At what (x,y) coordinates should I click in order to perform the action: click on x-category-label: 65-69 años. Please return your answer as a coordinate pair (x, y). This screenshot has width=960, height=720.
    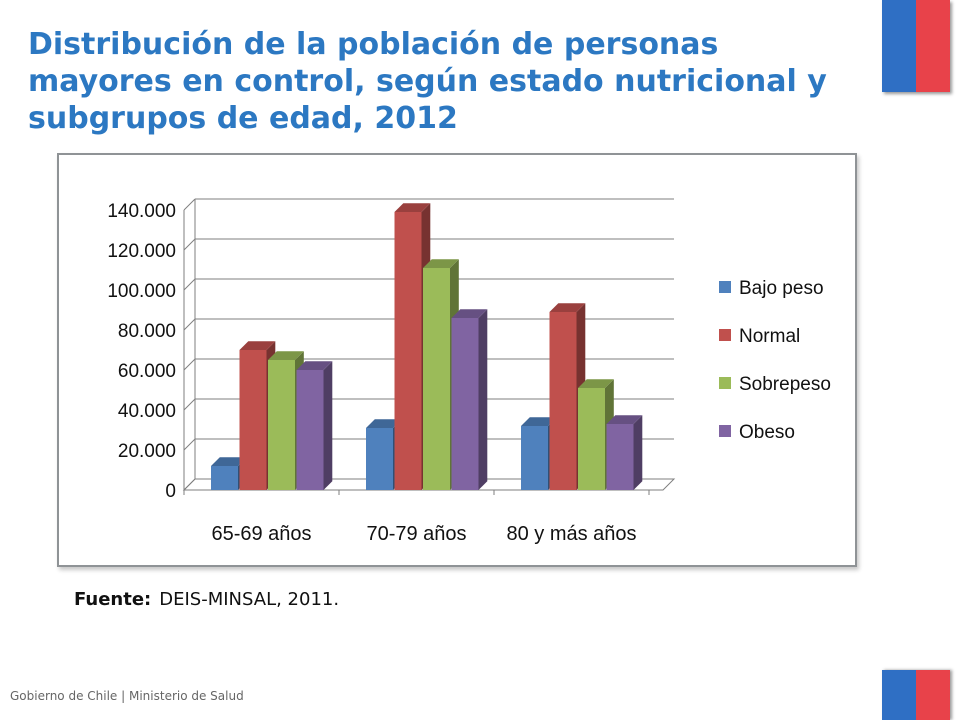
    Looking at the image, I should click on (261, 534).